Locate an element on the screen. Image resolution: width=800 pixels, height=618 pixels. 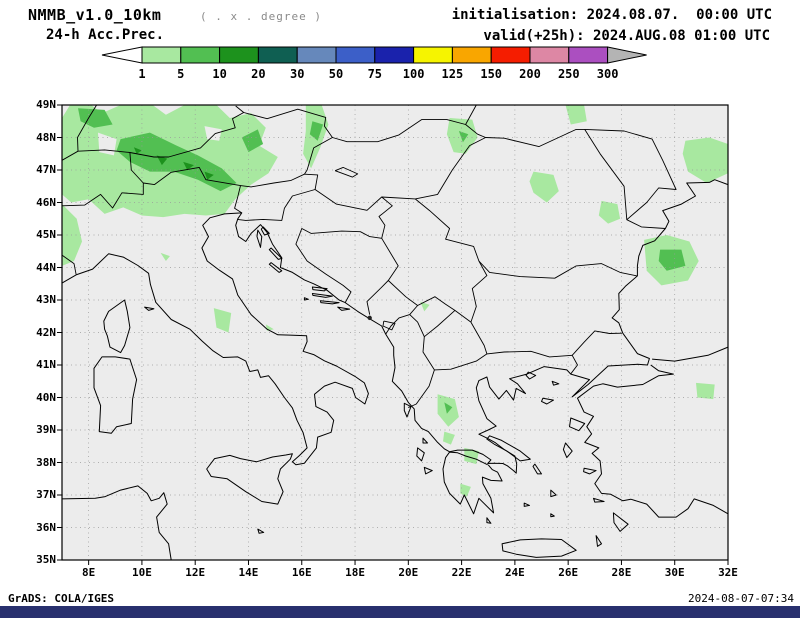
valid-time-label: valid(+25h): 2024.AUG.08 01:00 UTC is located at coordinates (626, 36).